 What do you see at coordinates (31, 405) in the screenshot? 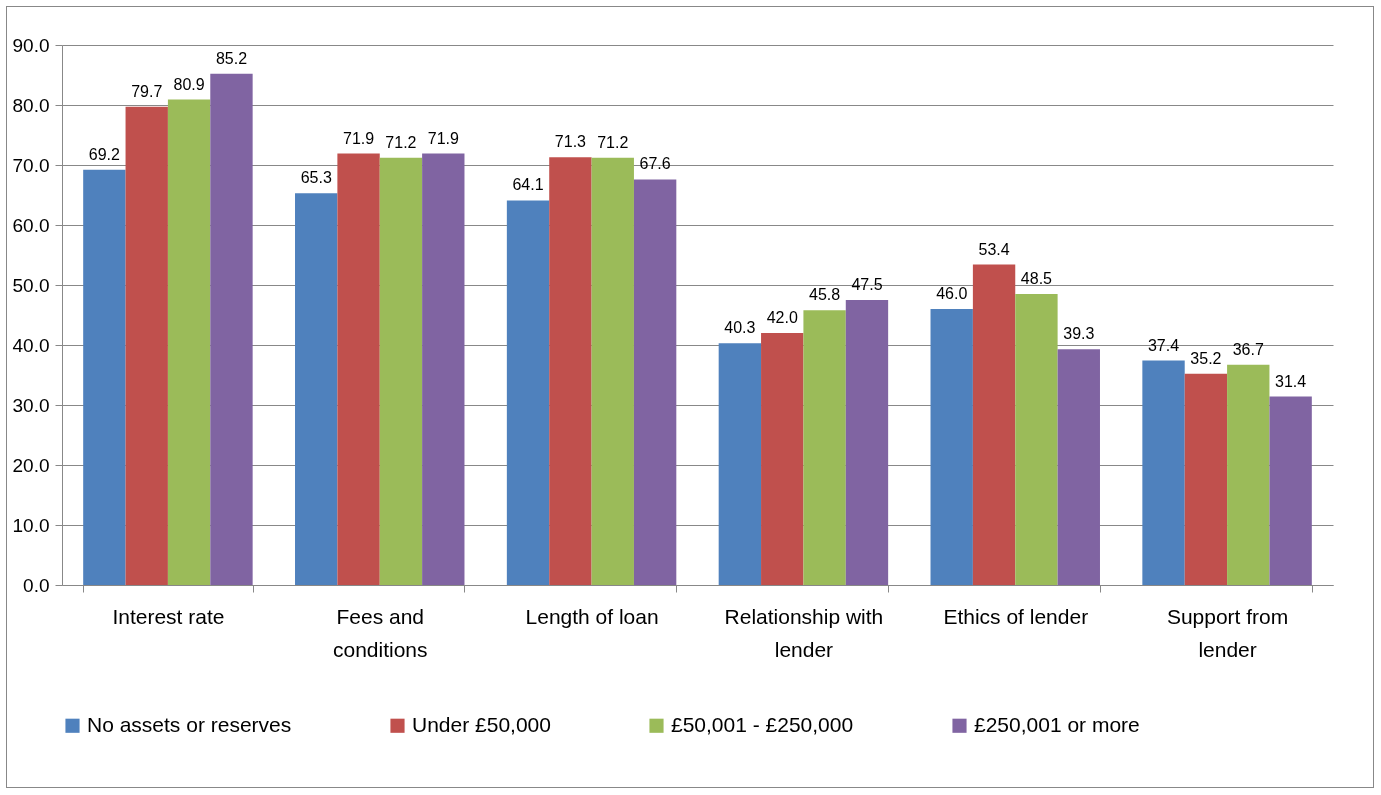
I see `y-tick-label: 30.0` at bounding box center [31, 405].